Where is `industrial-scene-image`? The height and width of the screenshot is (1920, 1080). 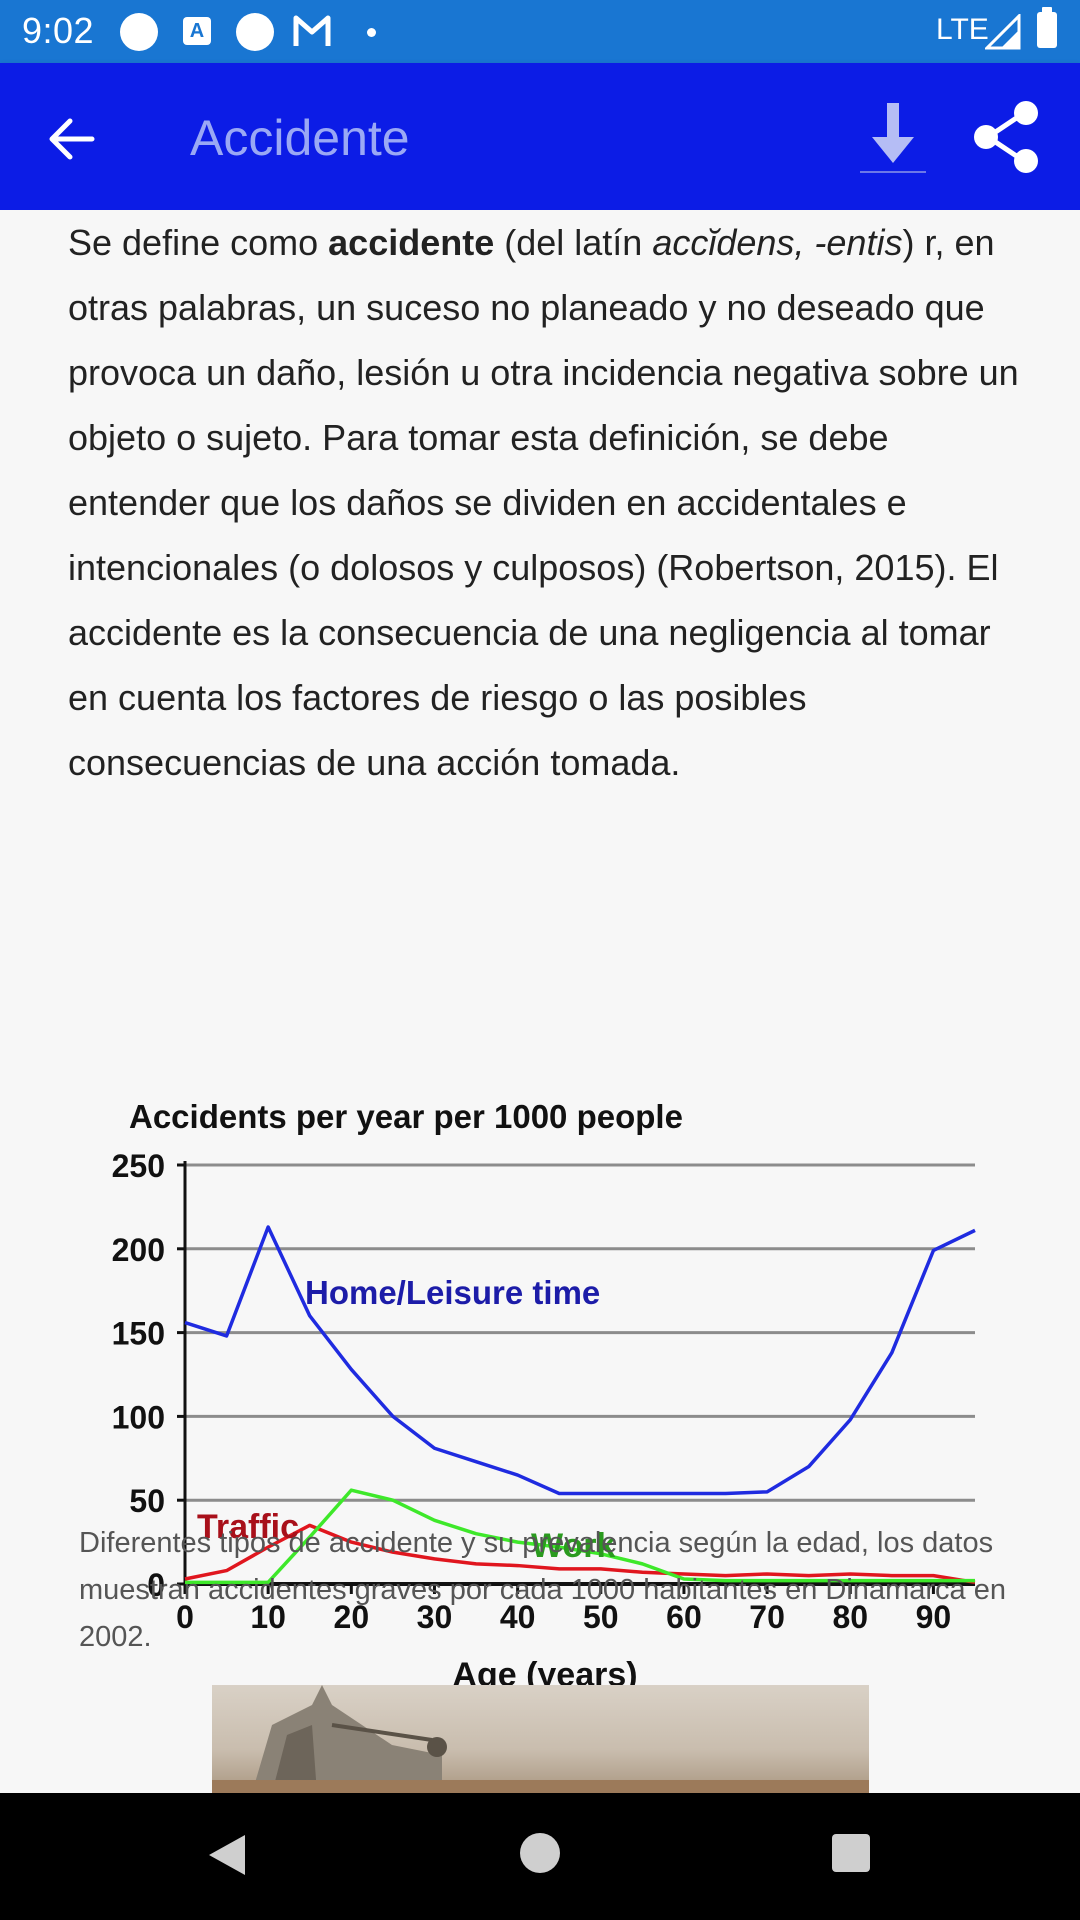 industrial-scene-image is located at coordinates (540, 1739).